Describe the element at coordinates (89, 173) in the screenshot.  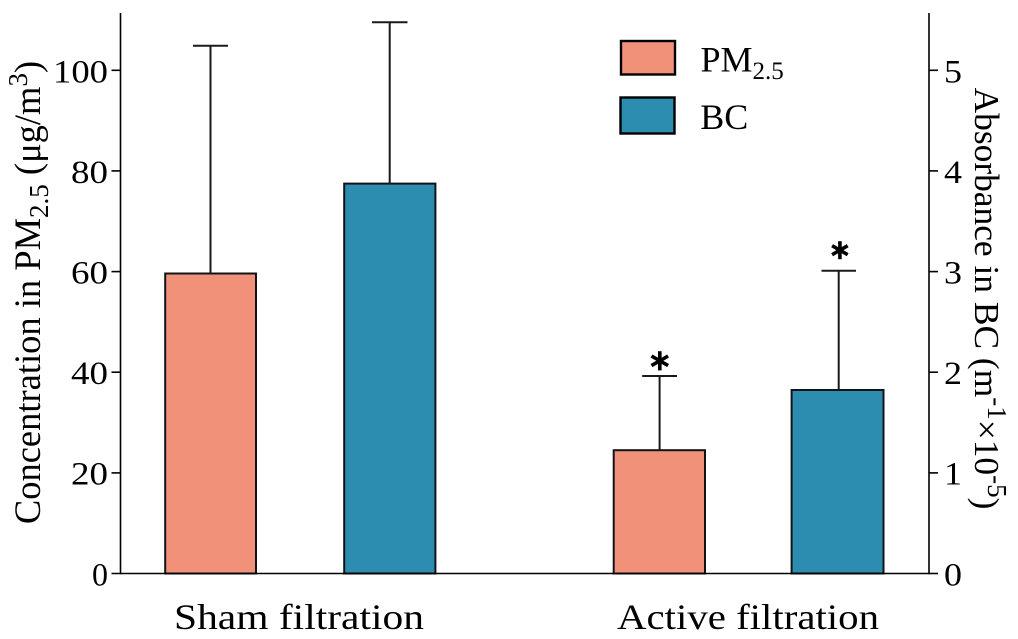
I see `svg-text: 80` at that location.